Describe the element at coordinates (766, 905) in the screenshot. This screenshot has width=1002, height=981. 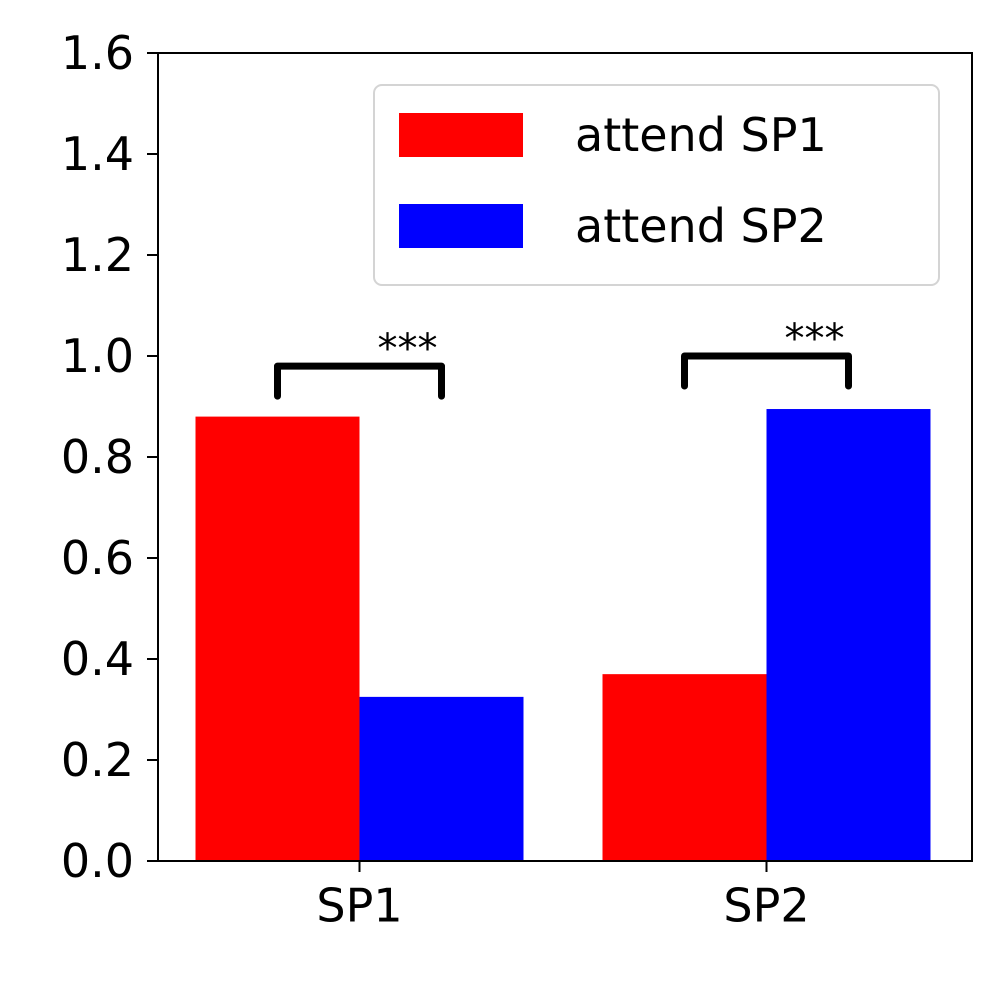
I see `x-tick-label: SP2` at that location.